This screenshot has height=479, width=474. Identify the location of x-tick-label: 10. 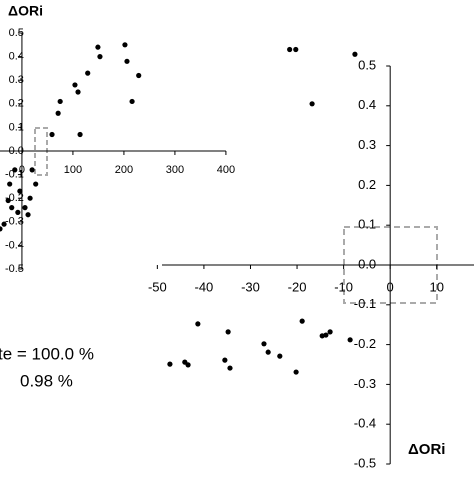
(437, 286).